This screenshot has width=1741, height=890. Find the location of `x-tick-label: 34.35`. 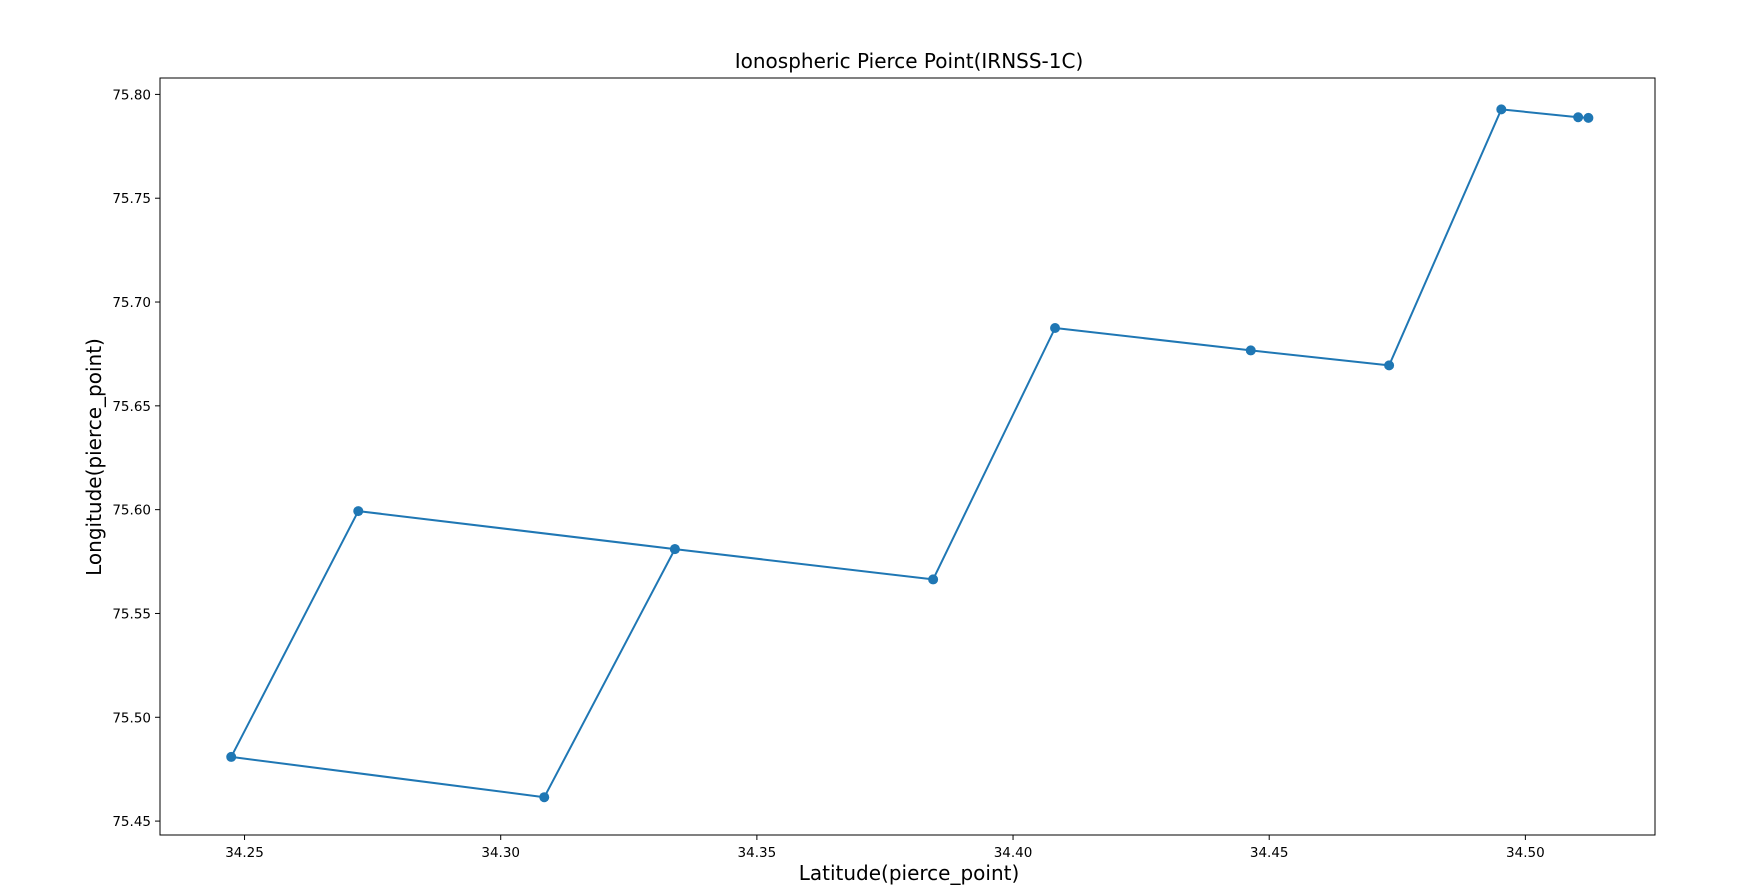

x-tick-label: 34.35 is located at coordinates (757, 853).